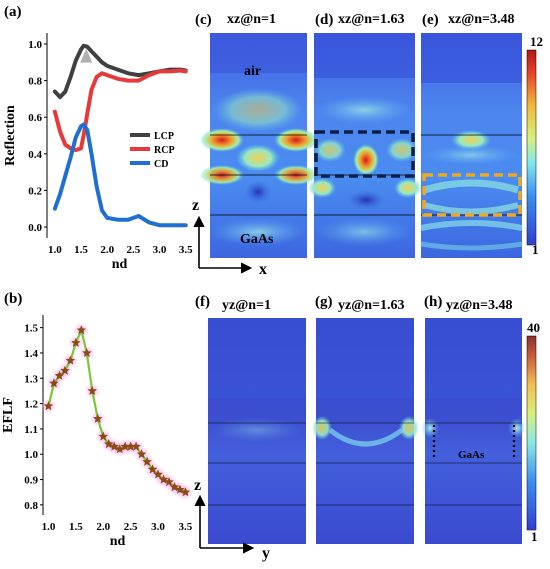  I want to click on field-map-h, so click(473, 431).